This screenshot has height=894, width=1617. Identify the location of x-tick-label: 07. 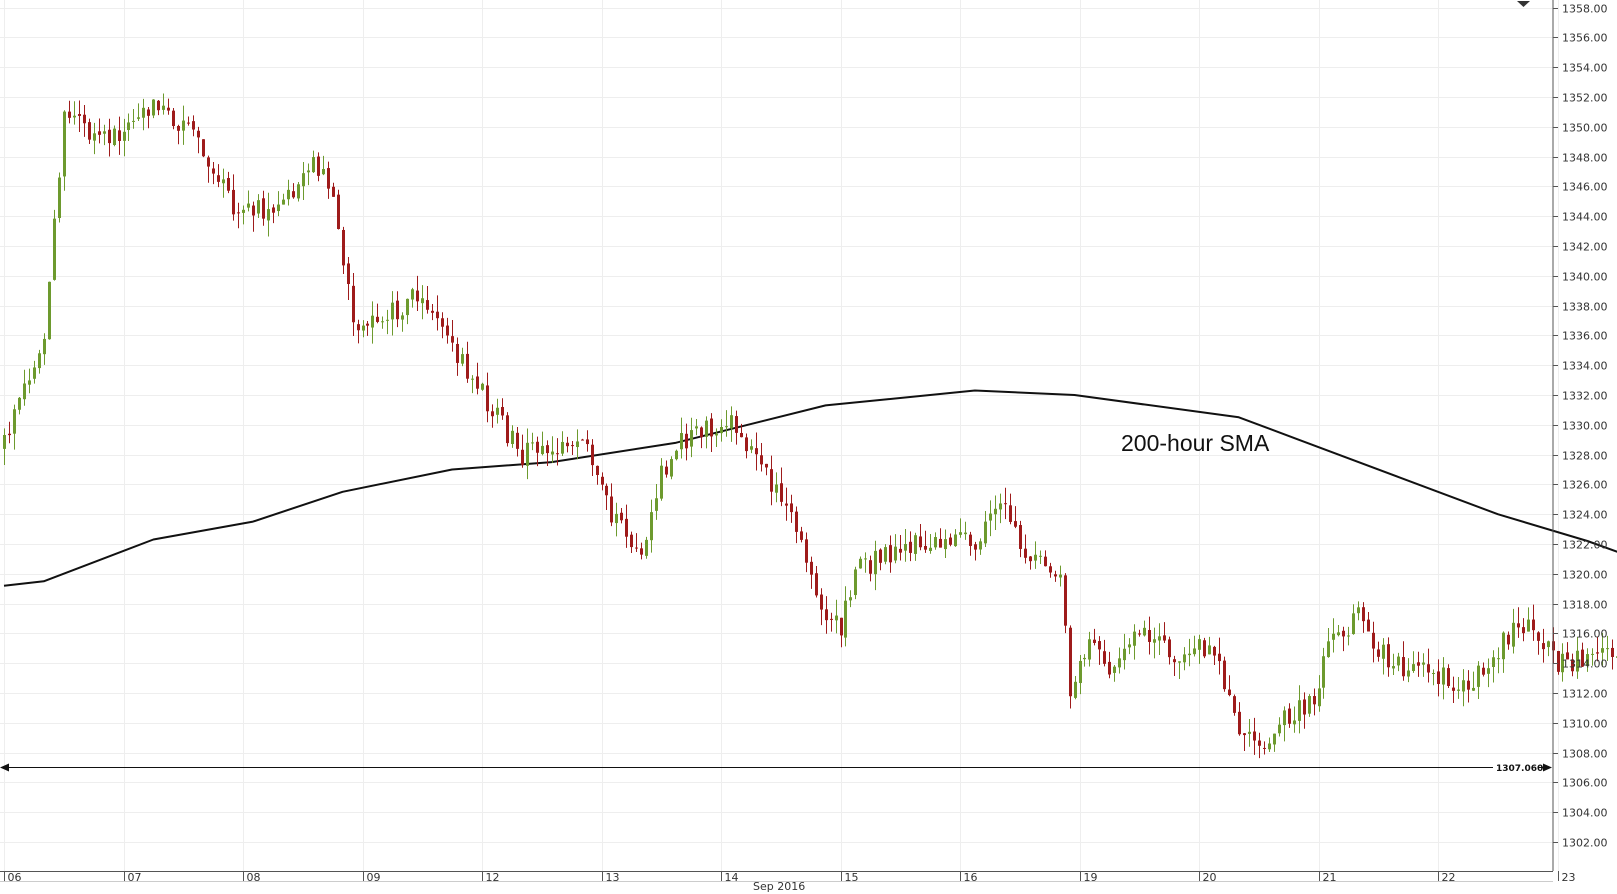
(135, 877).